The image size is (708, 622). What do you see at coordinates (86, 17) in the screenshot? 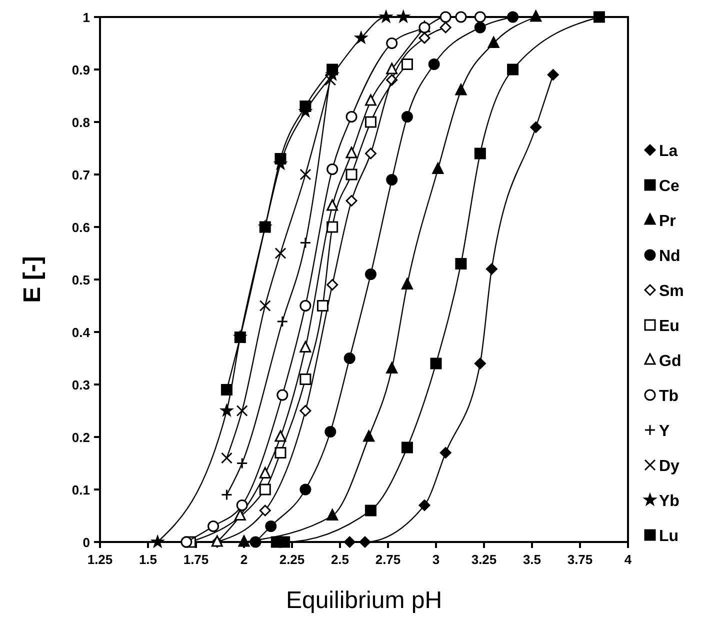
I see `y-tick-label: 1` at bounding box center [86, 17].